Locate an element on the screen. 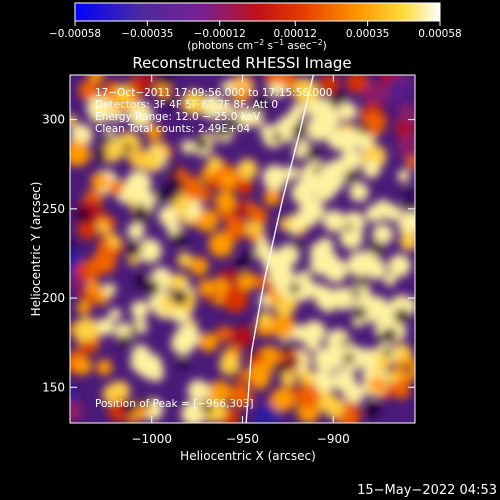 The height and width of the screenshot is (500, 500). y-tick-label: 300 is located at coordinates (53, 120).